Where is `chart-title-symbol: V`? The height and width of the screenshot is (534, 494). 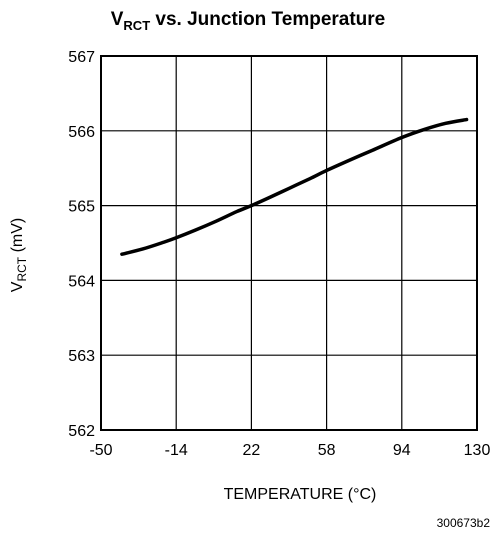 chart-title-symbol: V is located at coordinates (117, 19).